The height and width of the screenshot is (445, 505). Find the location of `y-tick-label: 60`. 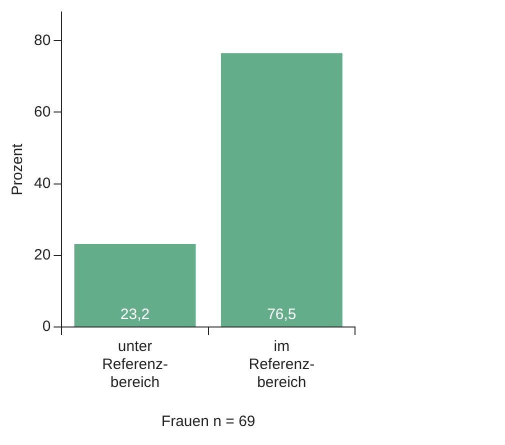

y-tick-label: 60 is located at coordinates (42, 111).